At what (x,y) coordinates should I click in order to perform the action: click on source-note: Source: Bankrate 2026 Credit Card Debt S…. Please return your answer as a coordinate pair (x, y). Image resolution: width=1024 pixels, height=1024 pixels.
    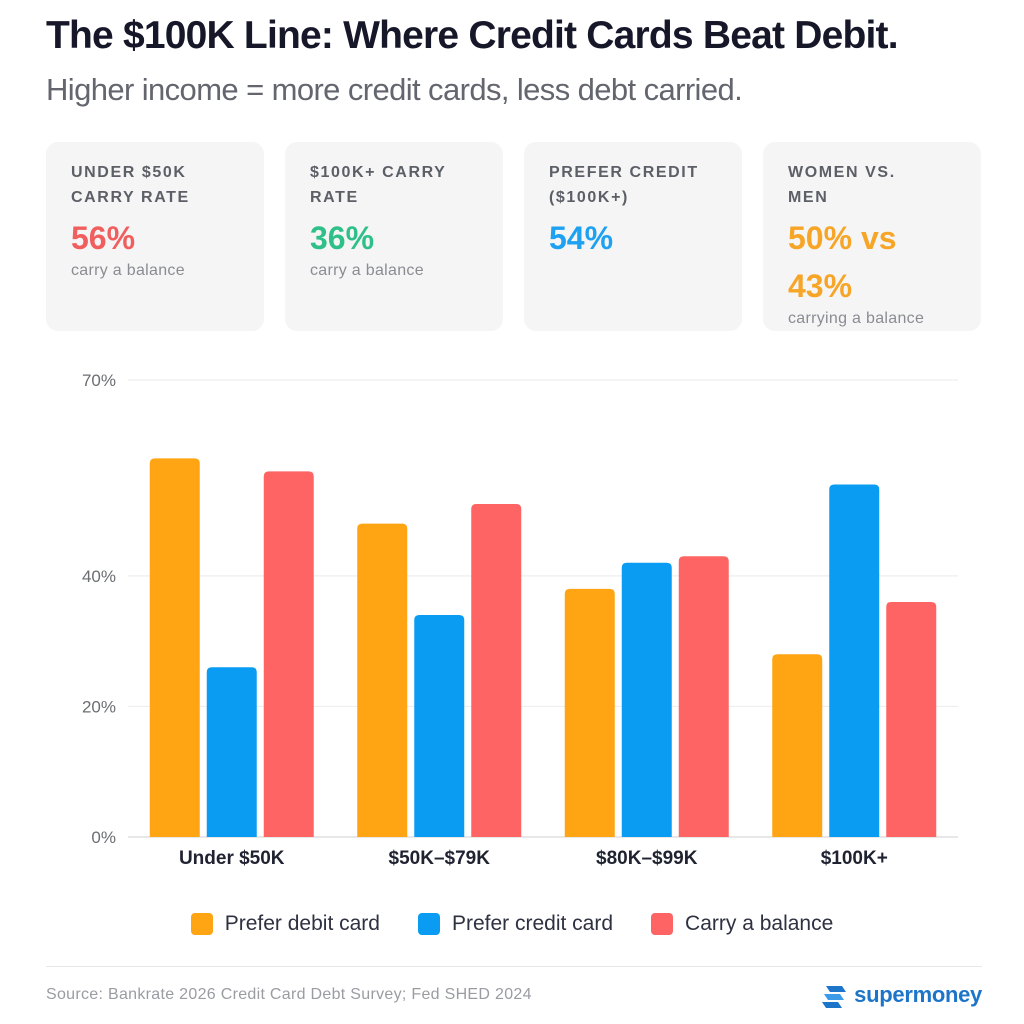
    Looking at the image, I should click on (289, 994).